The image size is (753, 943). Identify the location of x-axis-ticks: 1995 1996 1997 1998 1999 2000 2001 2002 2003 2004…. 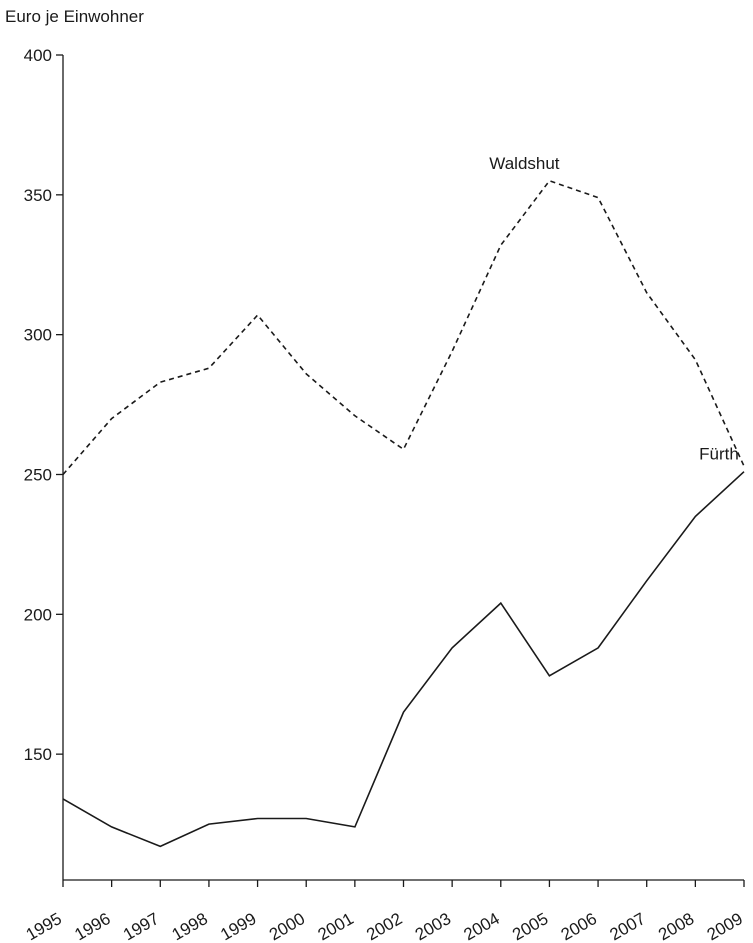
(384, 911).